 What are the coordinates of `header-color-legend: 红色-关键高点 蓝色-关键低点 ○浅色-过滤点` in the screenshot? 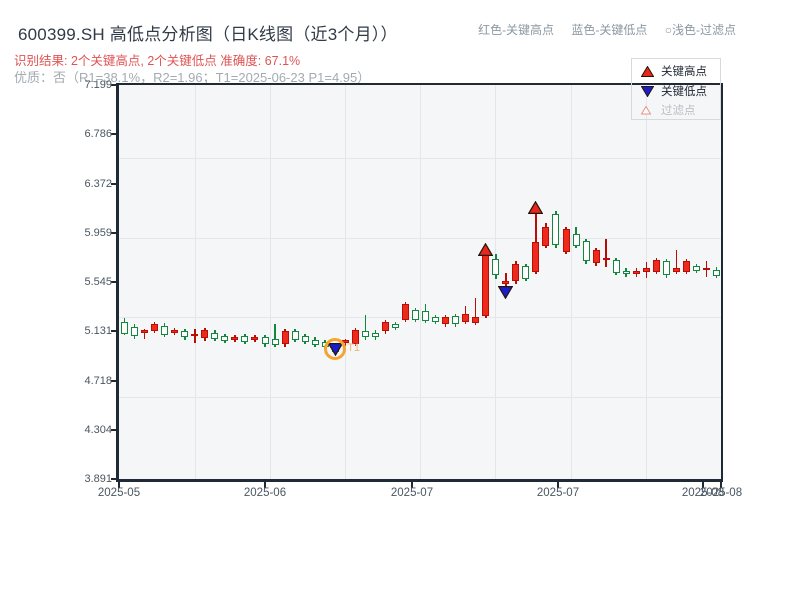 It's located at (607, 29).